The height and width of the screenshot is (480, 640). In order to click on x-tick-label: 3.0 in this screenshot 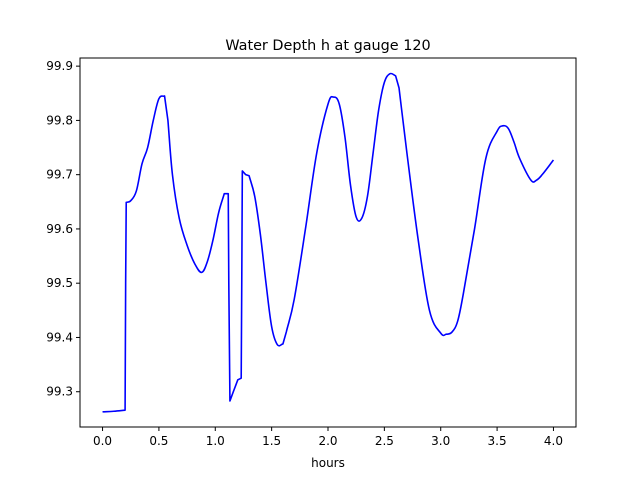, I will do `click(440, 441)`.